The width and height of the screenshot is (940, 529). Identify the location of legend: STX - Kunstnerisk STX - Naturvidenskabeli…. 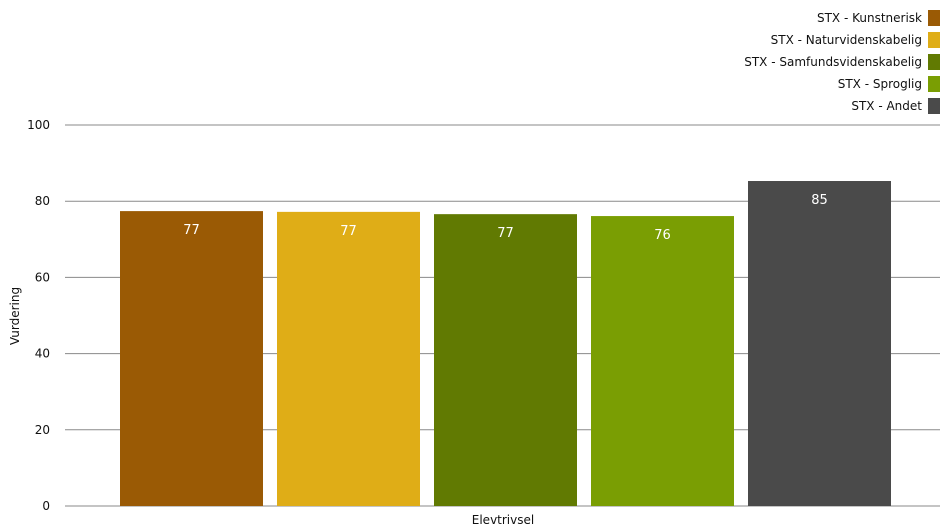
(842, 62).